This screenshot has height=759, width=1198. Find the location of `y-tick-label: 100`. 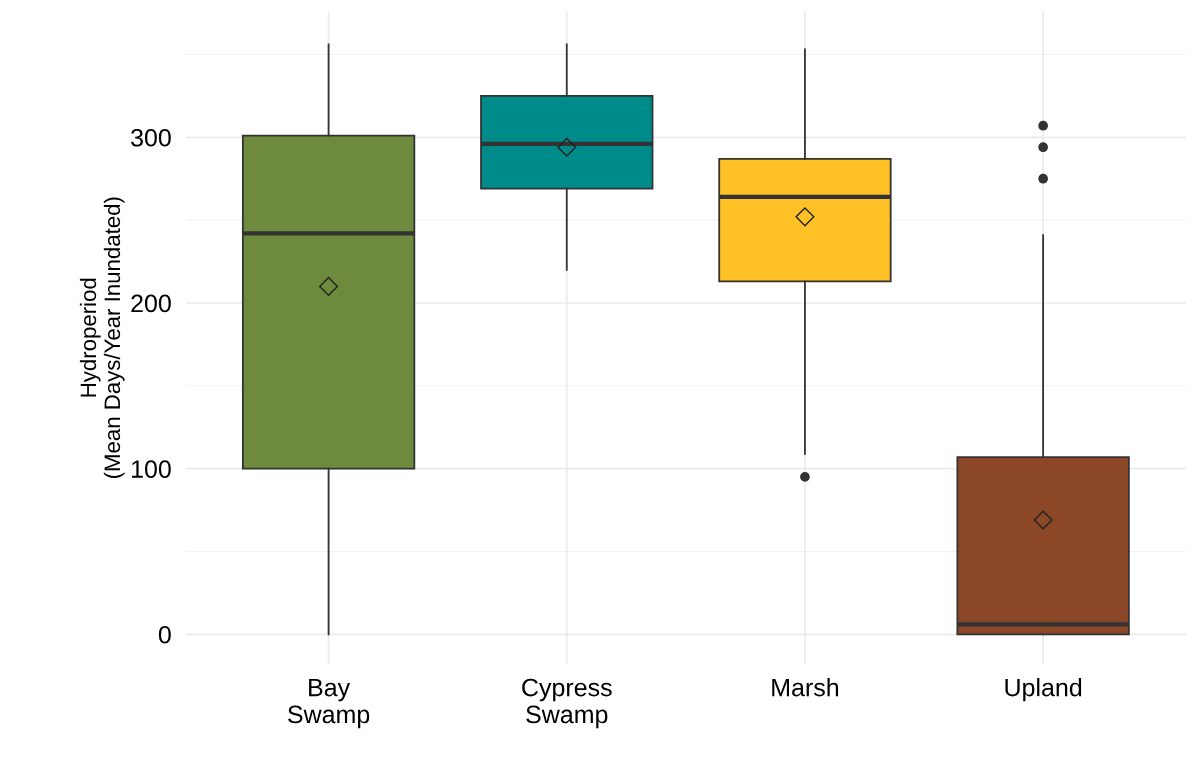

y-tick-label: 100 is located at coordinates (151, 469).